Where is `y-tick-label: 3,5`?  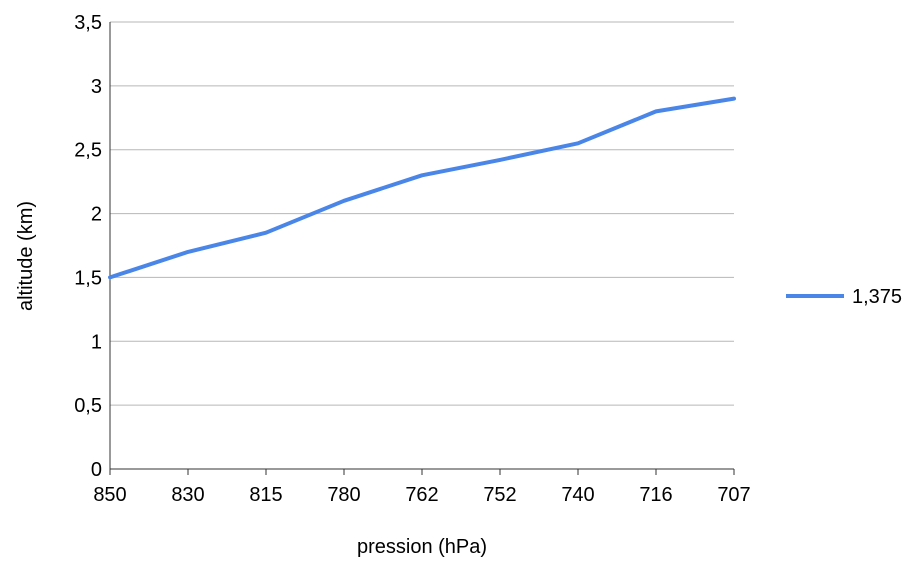 y-tick-label: 3,5 is located at coordinates (88, 23).